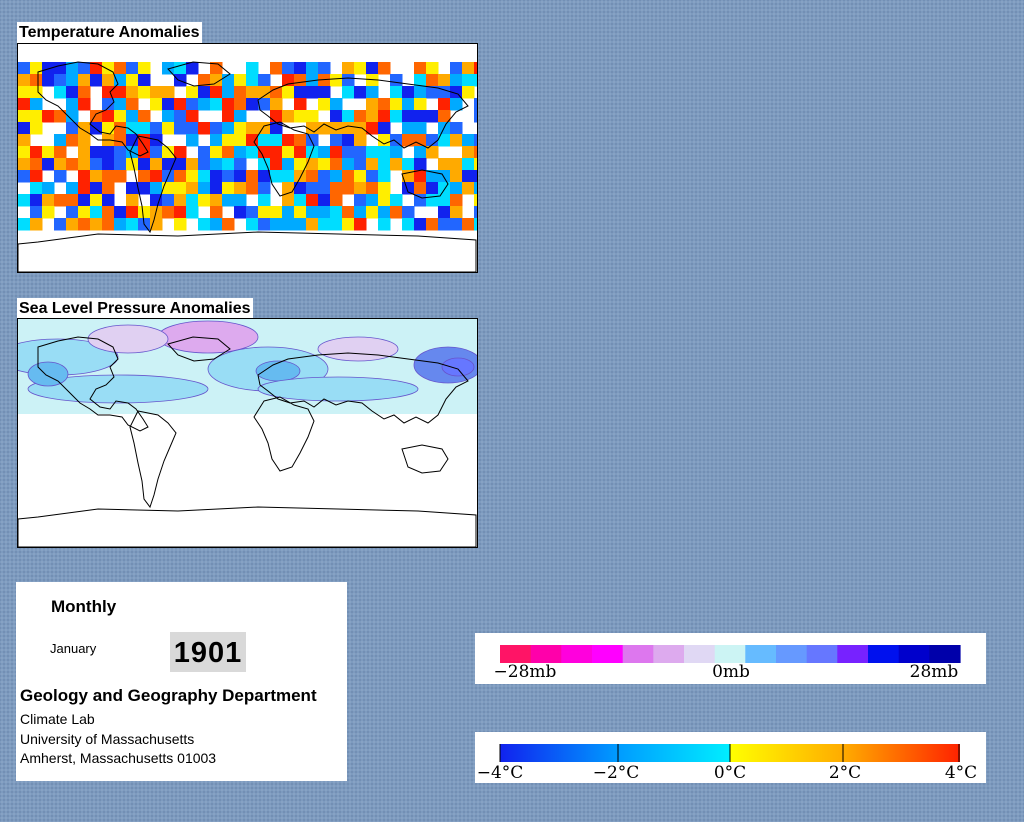 Image resolution: width=1024 pixels, height=822 pixels. Describe the element at coordinates (730, 773) in the screenshot. I see `temp-legend-label-0: 0°C` at that location.